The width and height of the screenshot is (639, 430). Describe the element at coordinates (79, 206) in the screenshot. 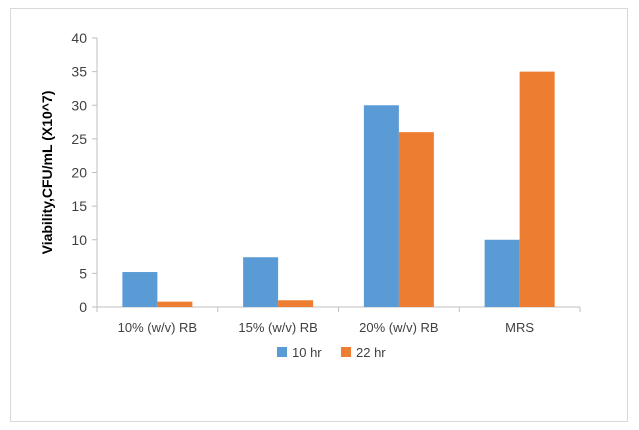

I see `y-tick-label: 15` at that location.